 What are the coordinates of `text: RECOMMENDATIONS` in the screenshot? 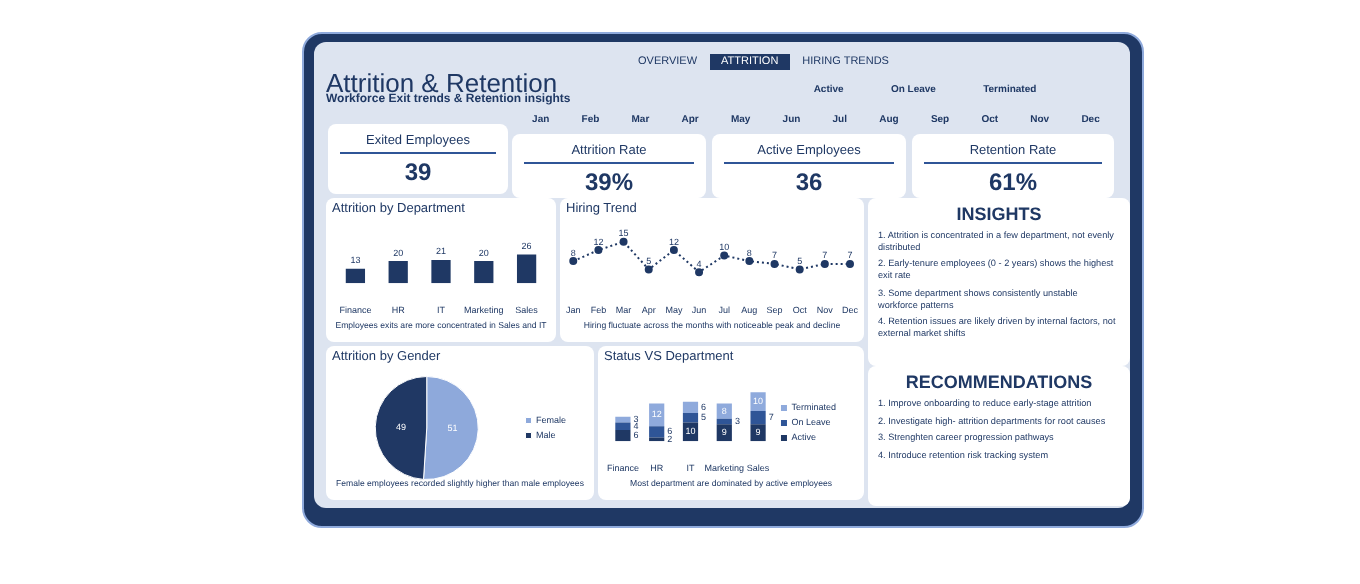 It's located at (999, 383).